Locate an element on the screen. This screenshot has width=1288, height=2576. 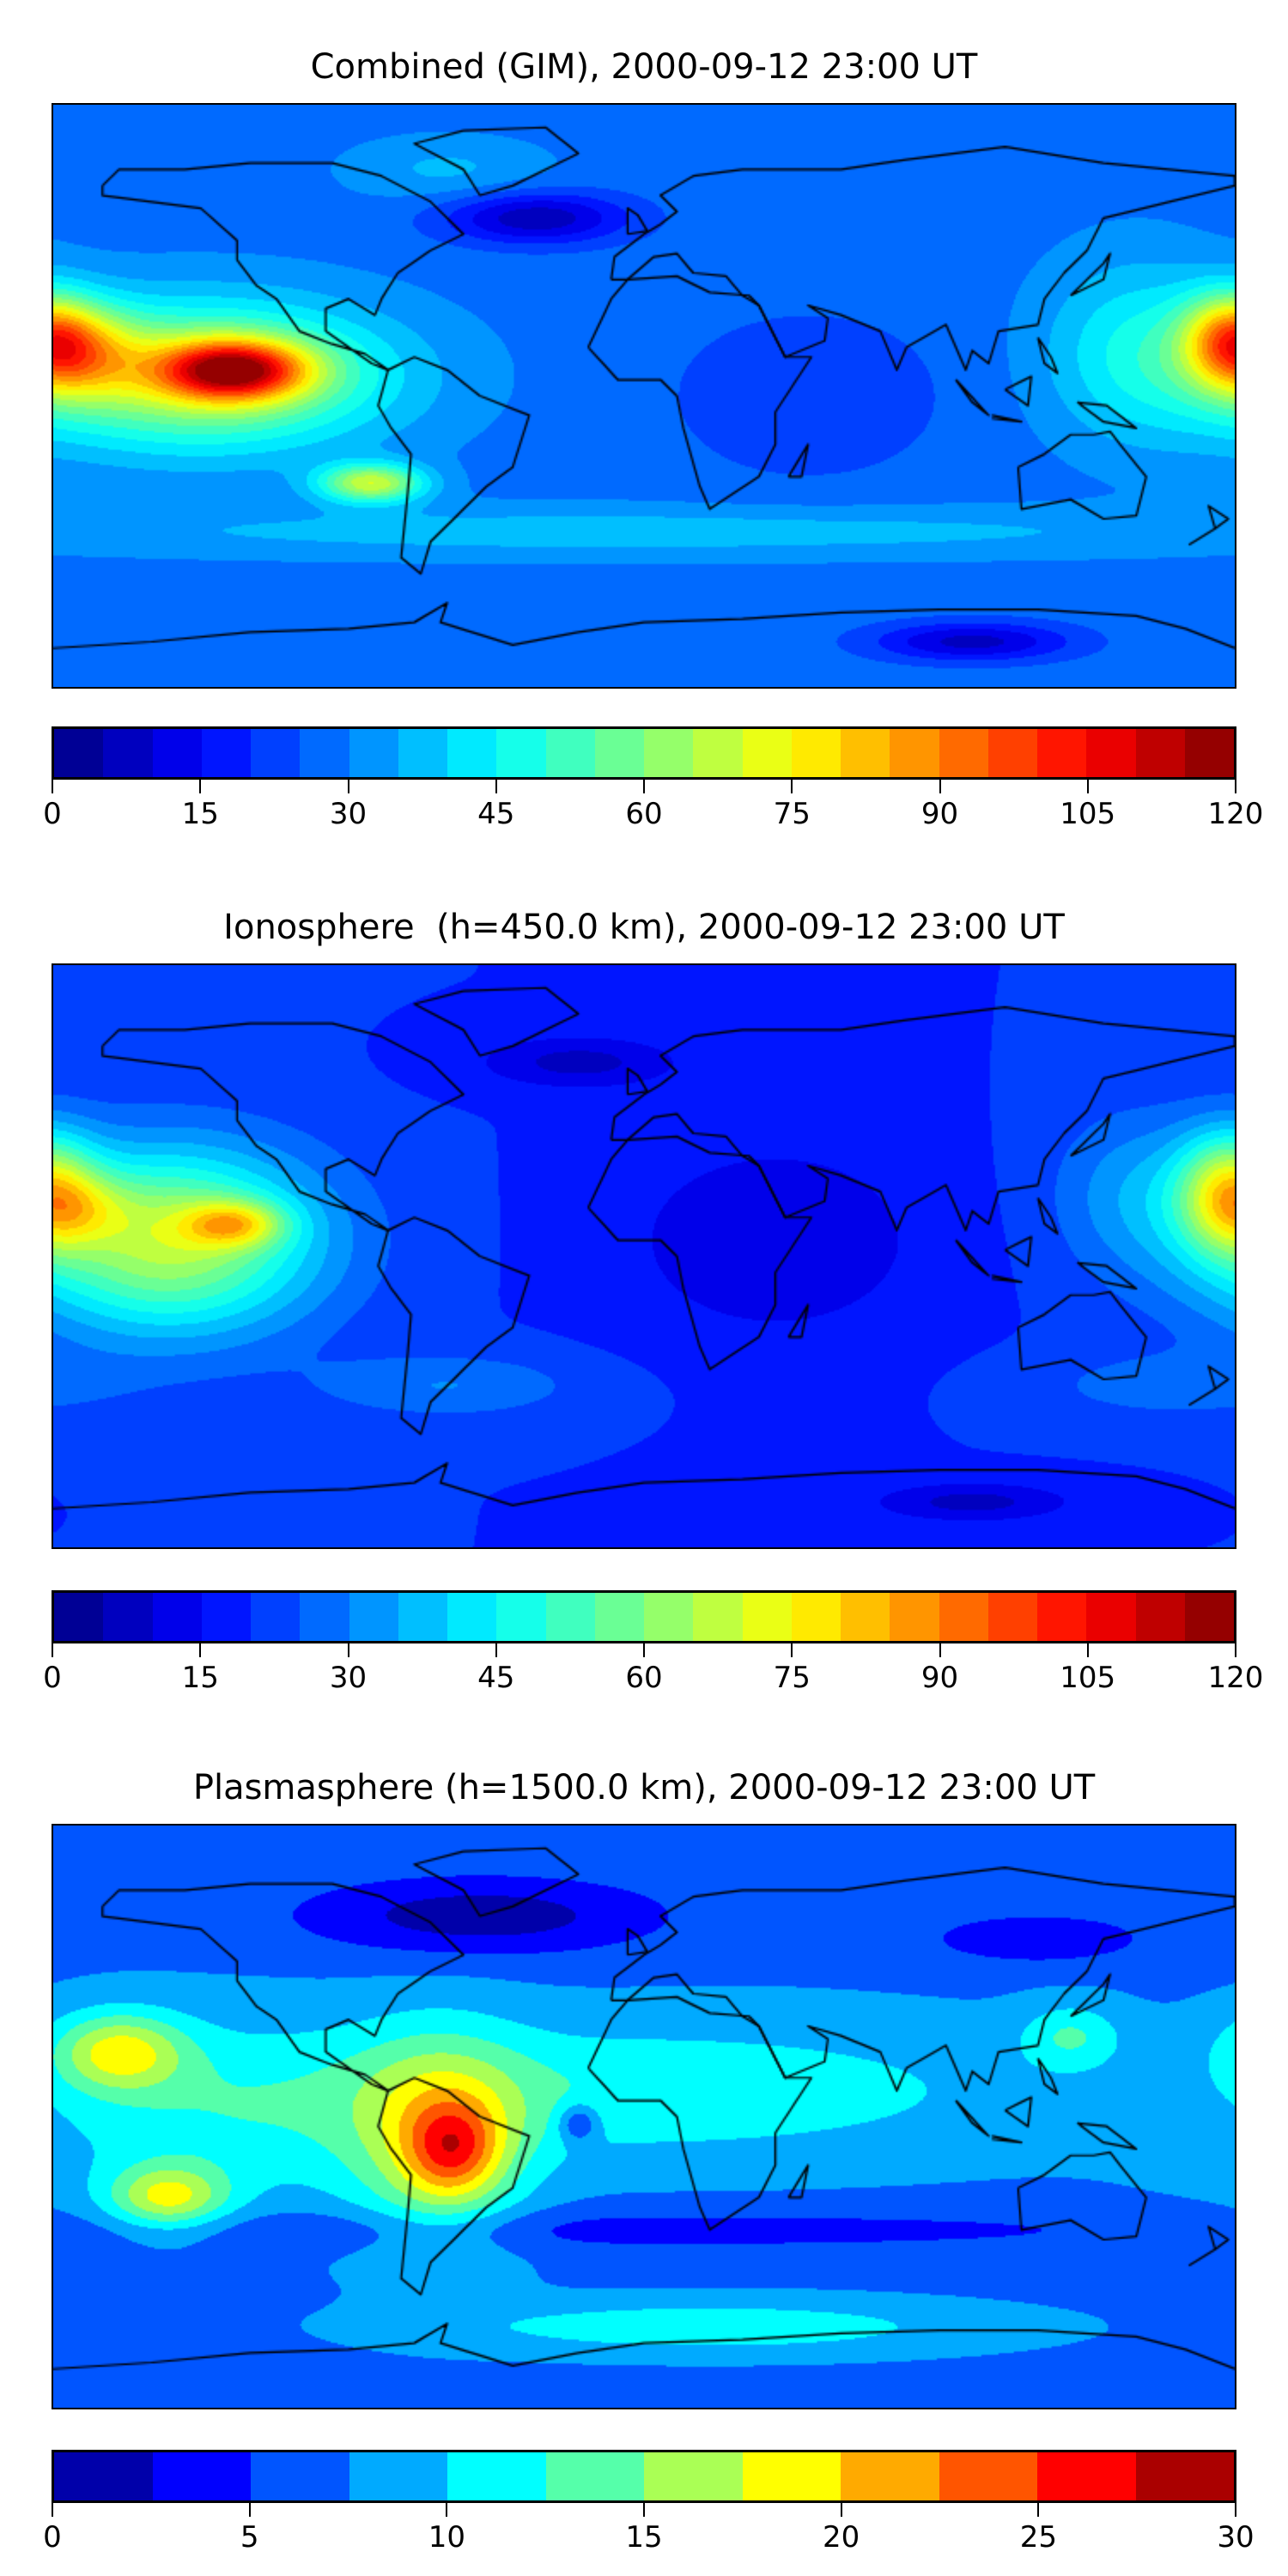
colorbar-tick-label: 5 is located at coordinates (250, 2537).